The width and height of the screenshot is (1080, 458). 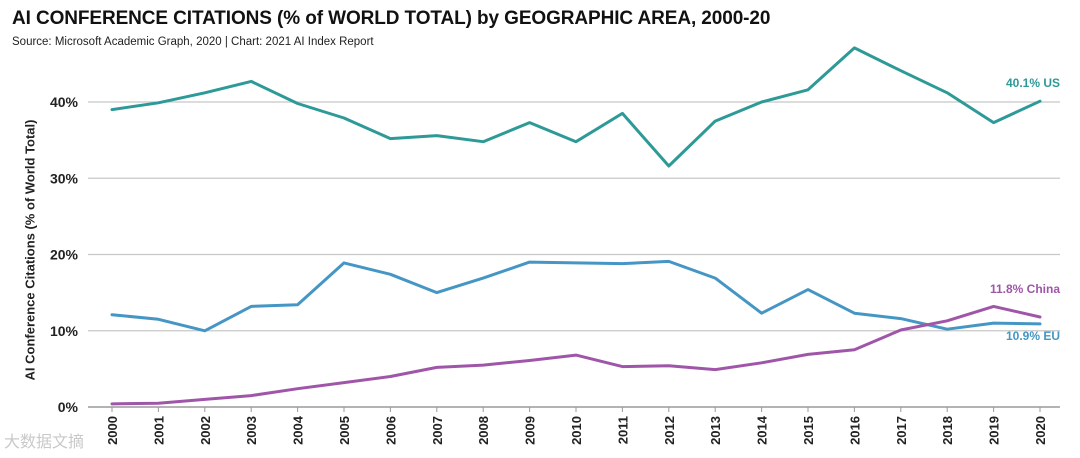 I want to click on series-end-labels: 40.1% US 10.9% EU 11.8% China, so click(x=1025, y=209).